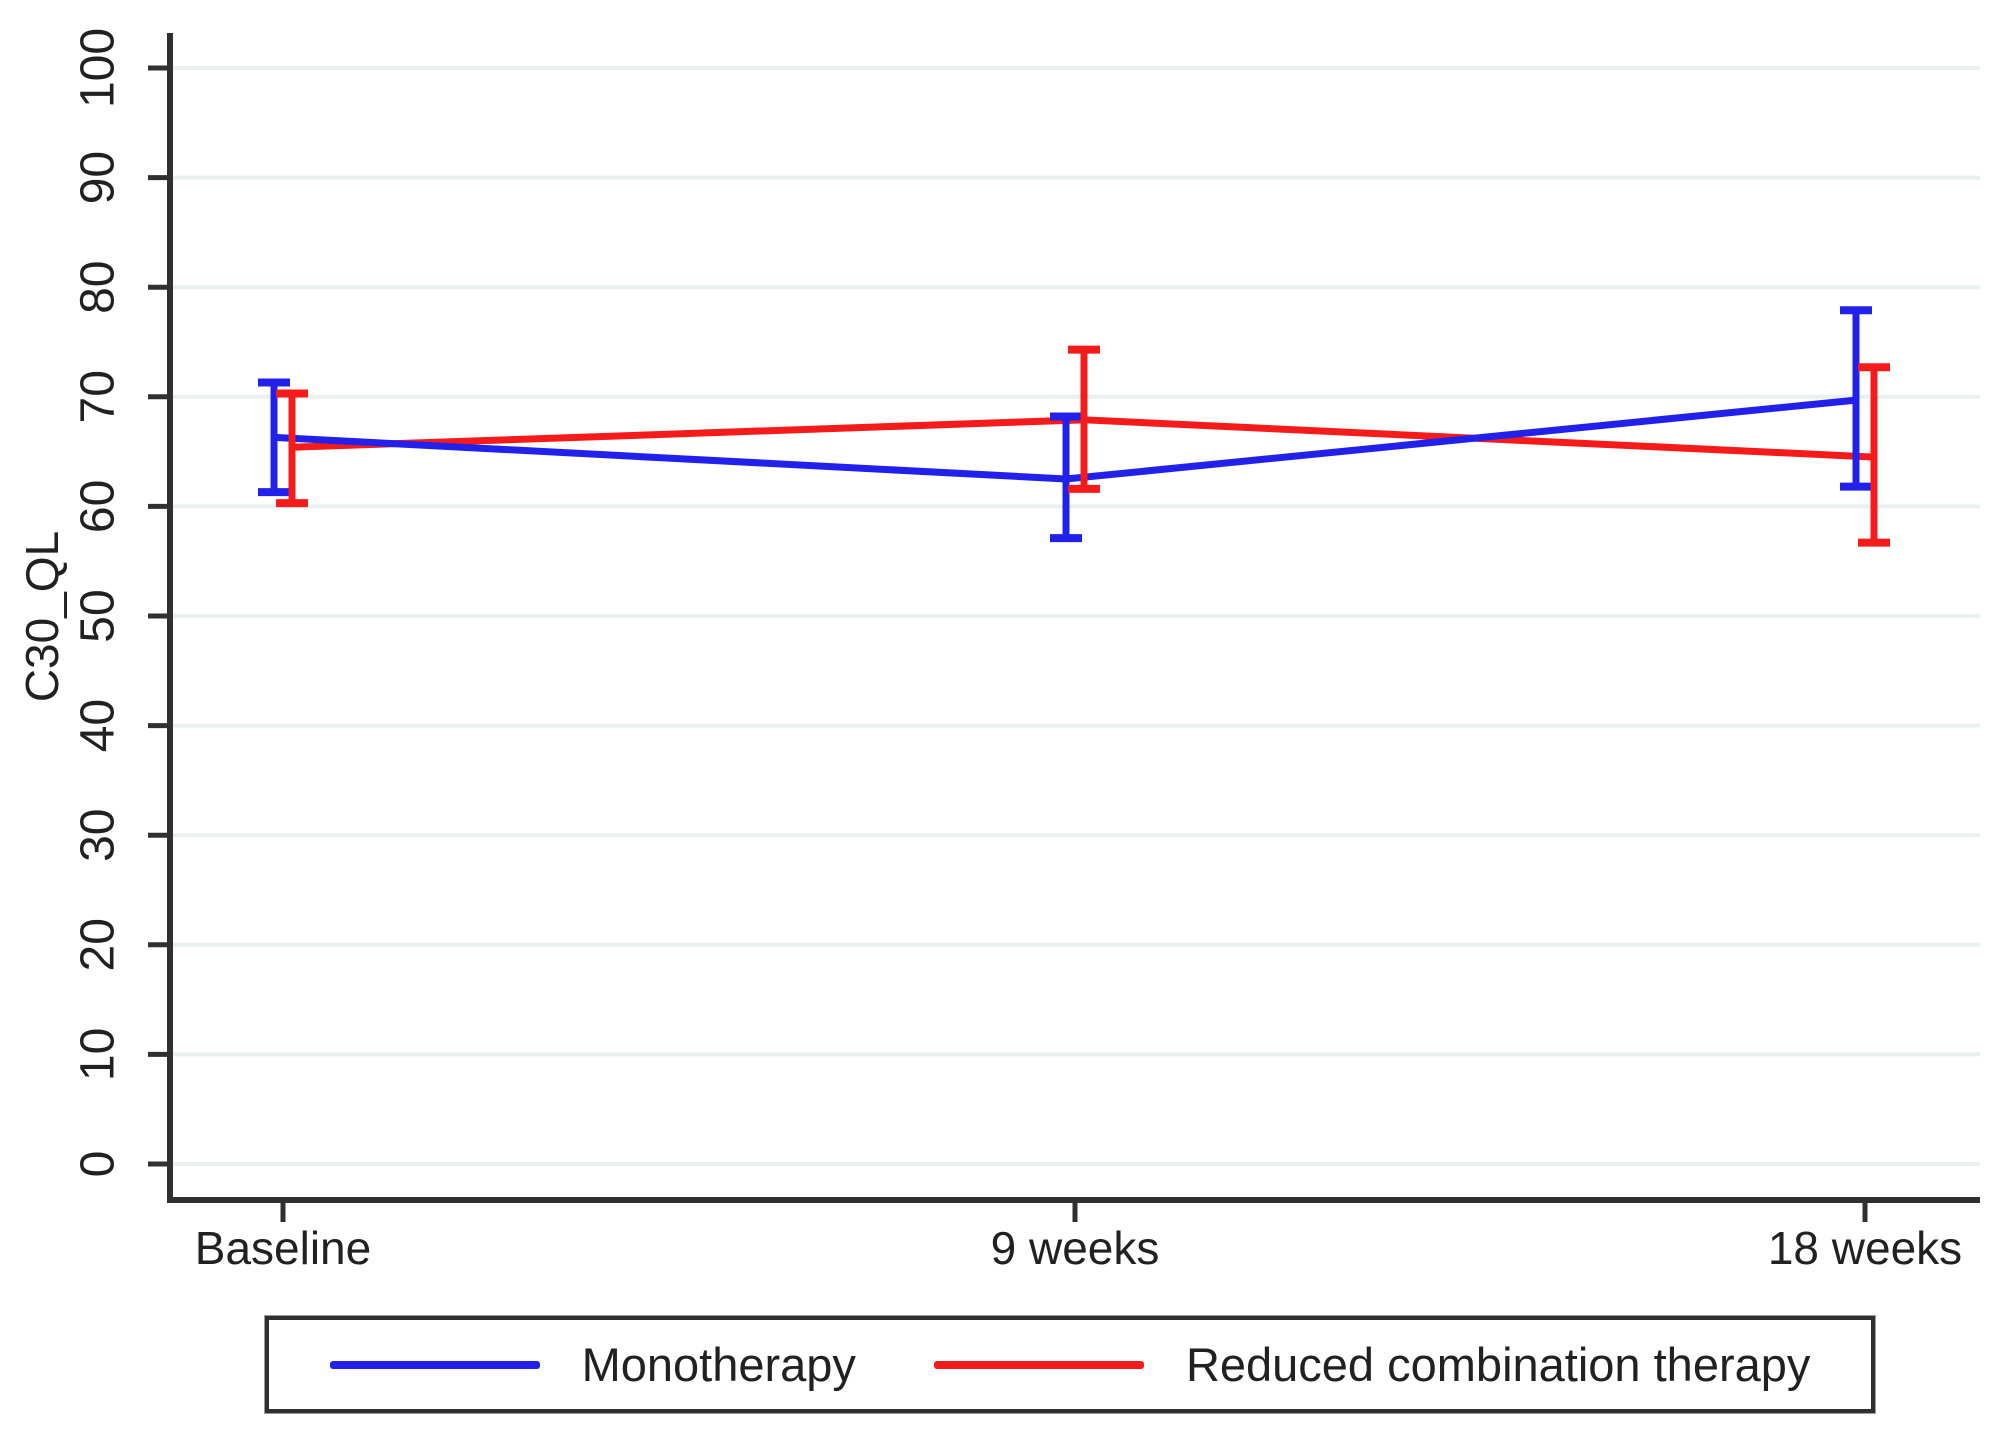 This screenshot has width=2006, height=1443. What do you see at coordinates (98, 1054) in the screenshot?
I see `y-tick-label: 10` at bounding box center [98, 1054].